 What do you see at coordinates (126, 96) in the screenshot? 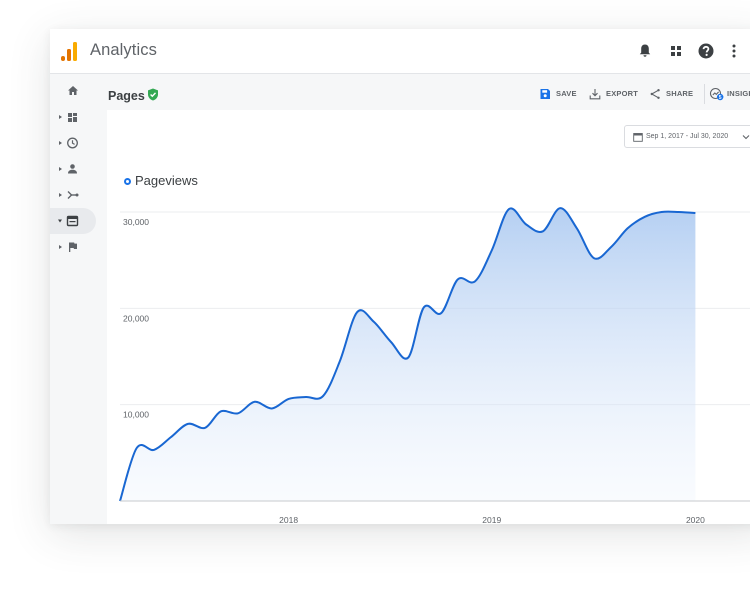
I see `page-title: Pages` at bounding box center [126, 96].